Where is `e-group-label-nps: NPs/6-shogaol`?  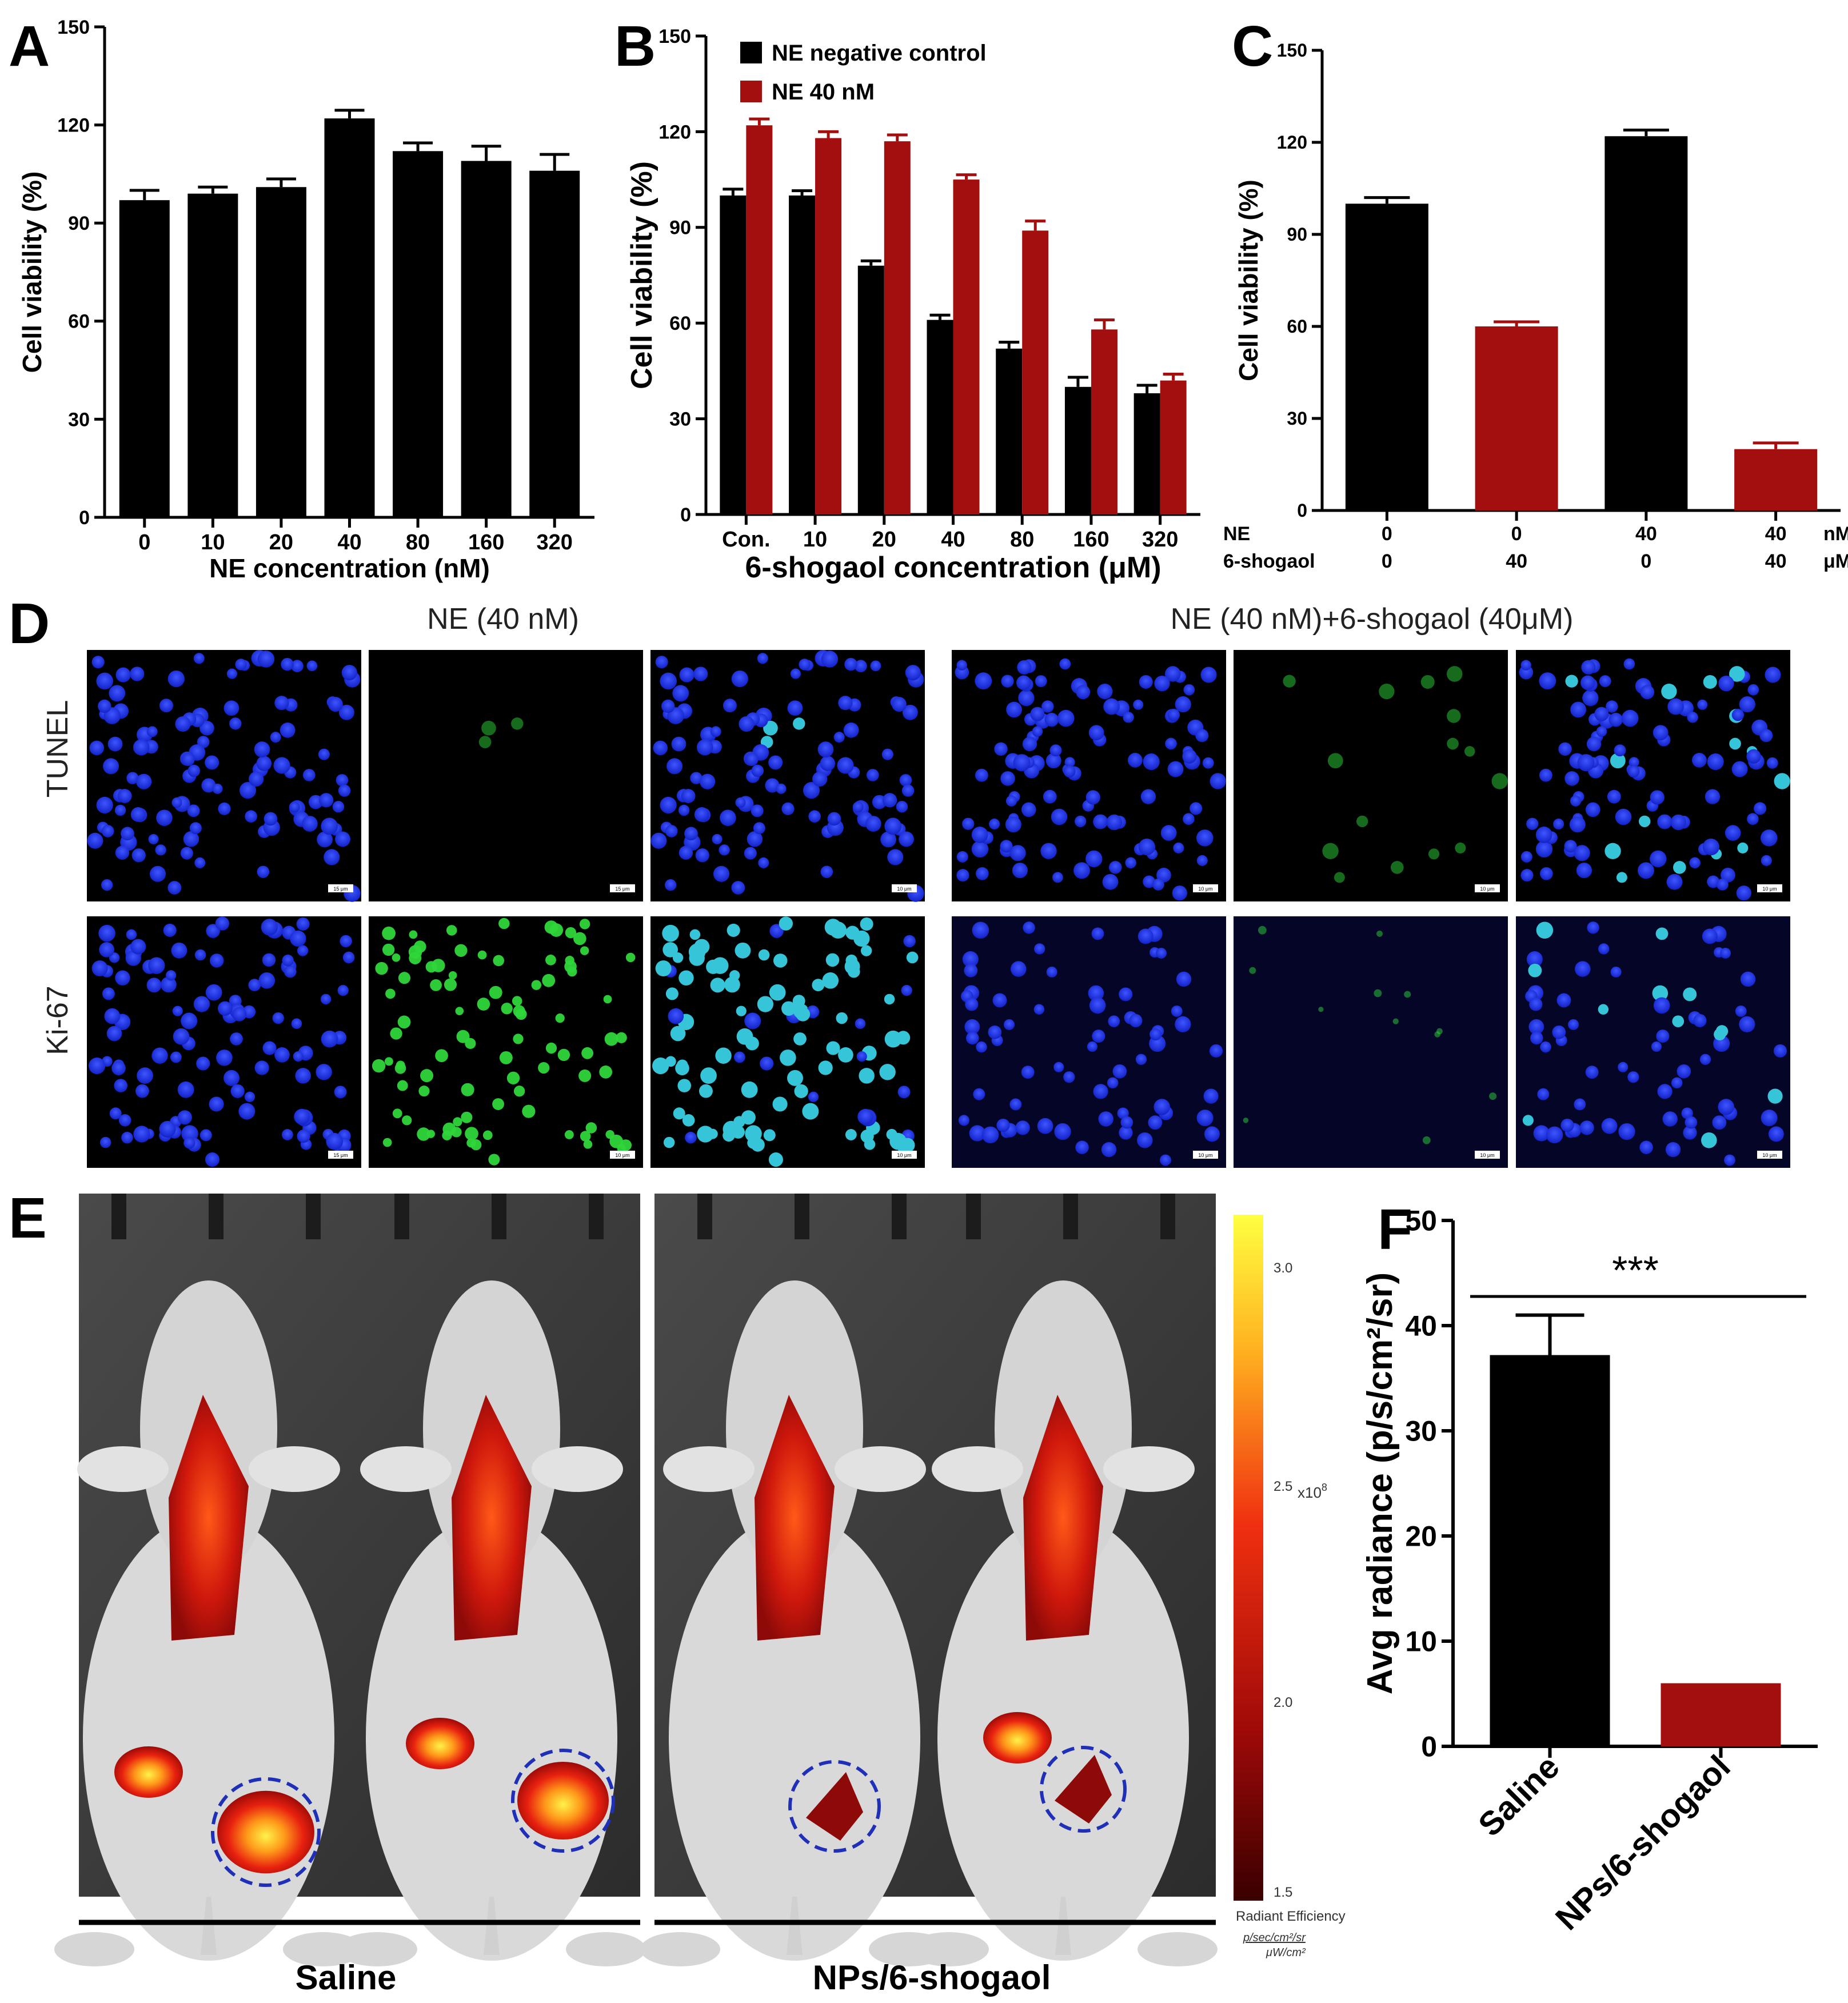
e-group-label-nps: NPs/6-shogaol is located at coordinates (932, 1977).